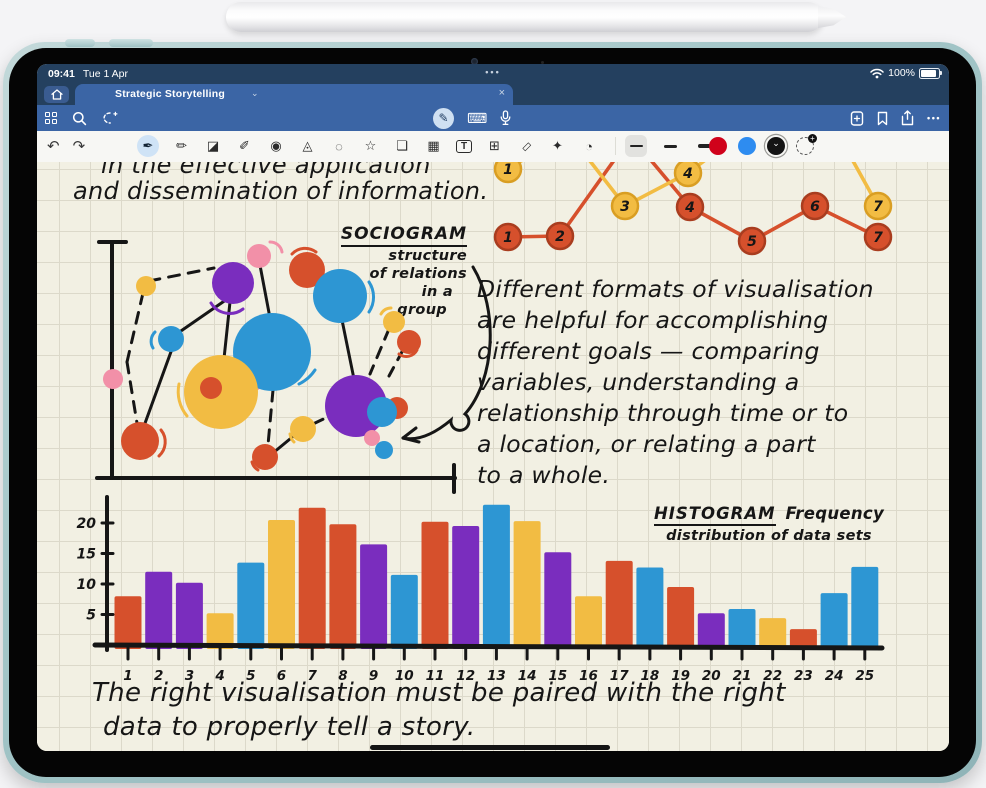 The image size is (986, 788). Describe the element at coordinates (490, 747) in the screenshot. I see `underline-stroke` at that location.